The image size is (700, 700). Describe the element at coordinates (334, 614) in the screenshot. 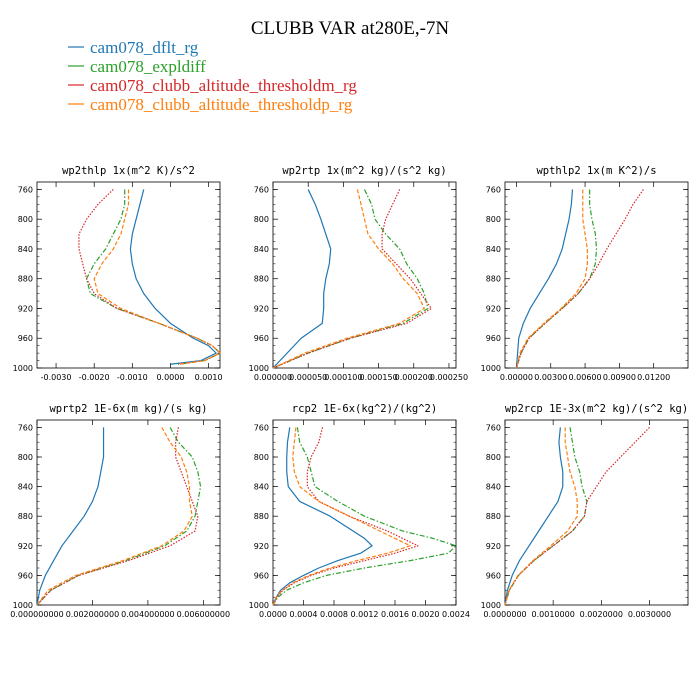

I see `x-tick-label: 0.0008` at that location.